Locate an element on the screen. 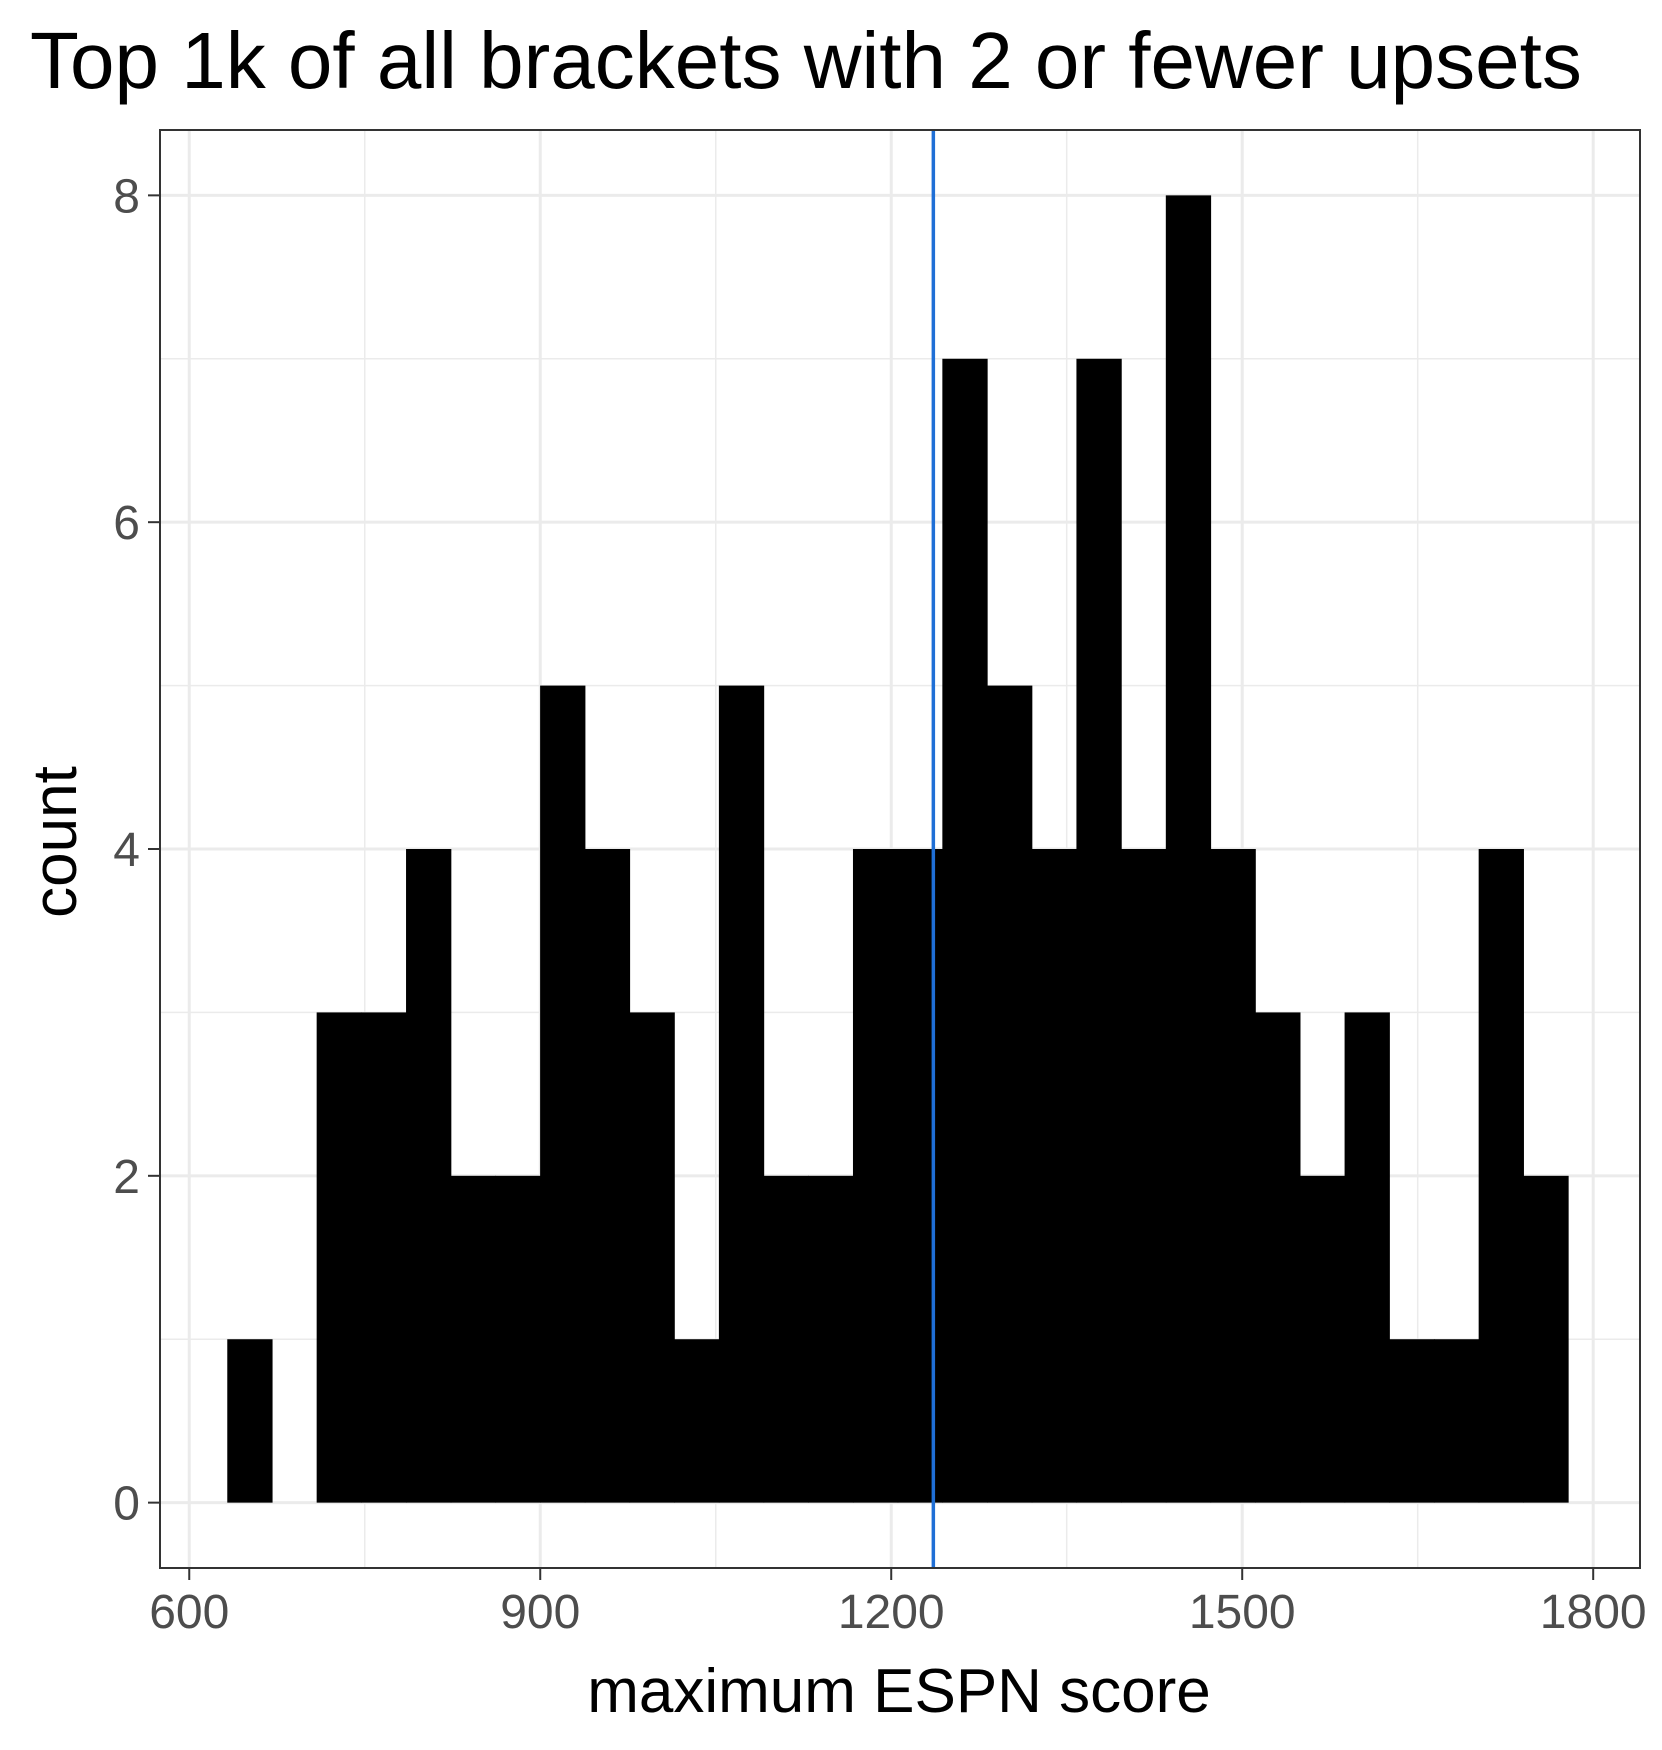  y-tick-label: 4 is located at coordinates (126, 850).